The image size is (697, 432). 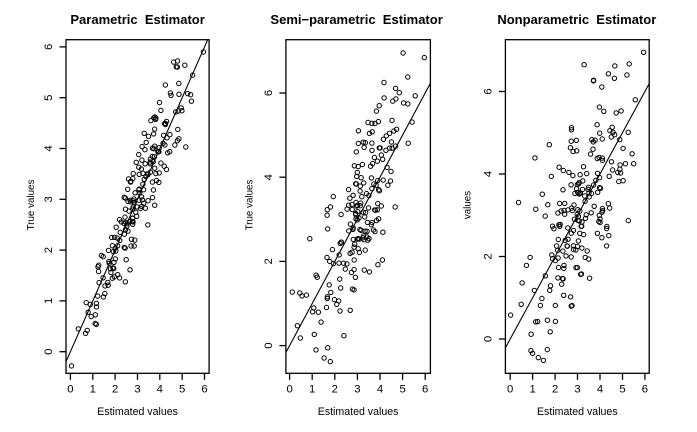 What do you see at coordinates (576, 19) in the screenshot?
I see `svg-text: Nonparametric Estimator` at bounding box center [576, 19].